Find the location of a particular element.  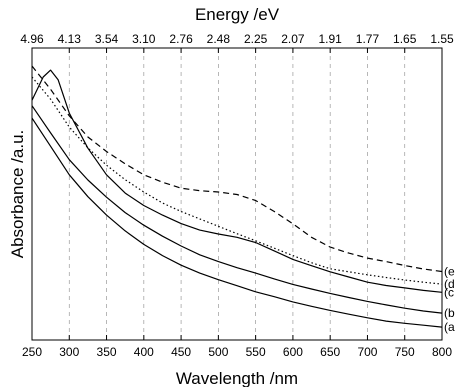

top-tick-label: 2.76 is located at coordinates (181, 39).